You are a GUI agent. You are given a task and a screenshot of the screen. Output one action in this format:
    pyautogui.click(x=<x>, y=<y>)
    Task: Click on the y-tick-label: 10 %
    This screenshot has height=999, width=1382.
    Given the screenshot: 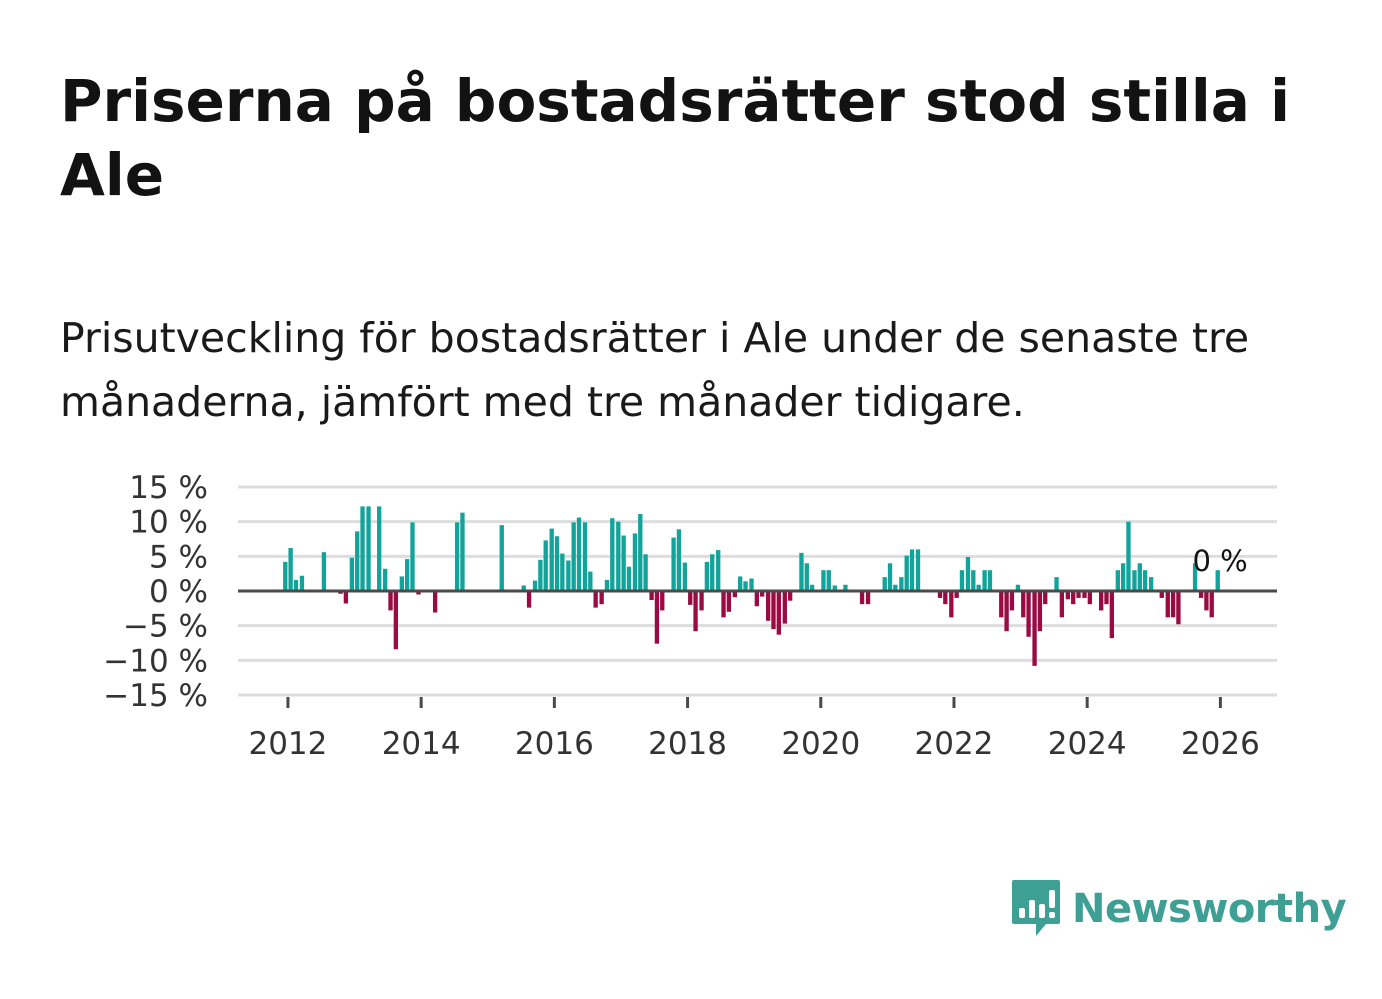 What is the action you would take?
    pyautogui.click(x=168, y=523)
    